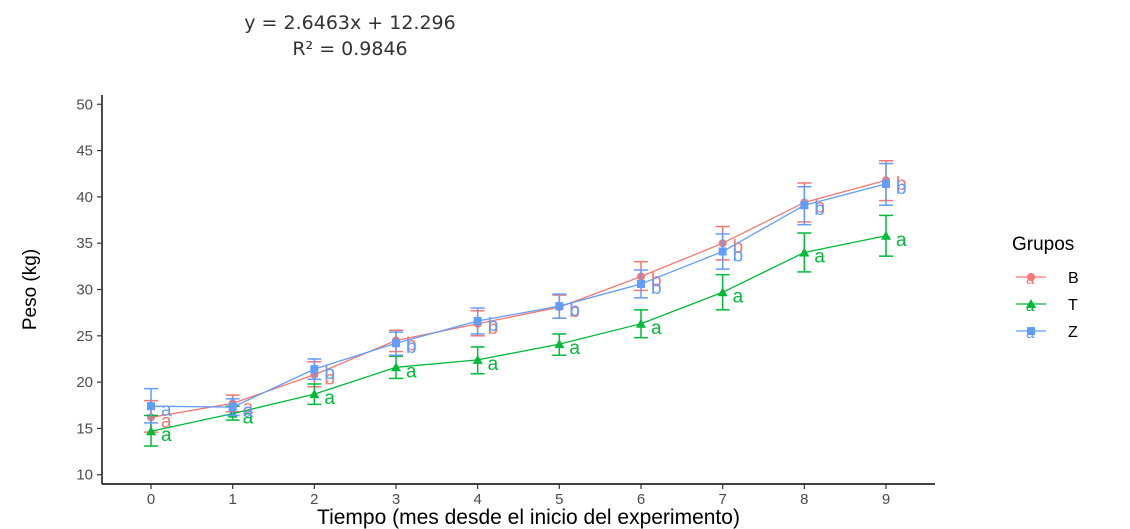 This screenshot has height=529, width=1130. Describe the element at coordinates (151, 499) in the screenshot. I see `x-tick-label: 0` at that location.